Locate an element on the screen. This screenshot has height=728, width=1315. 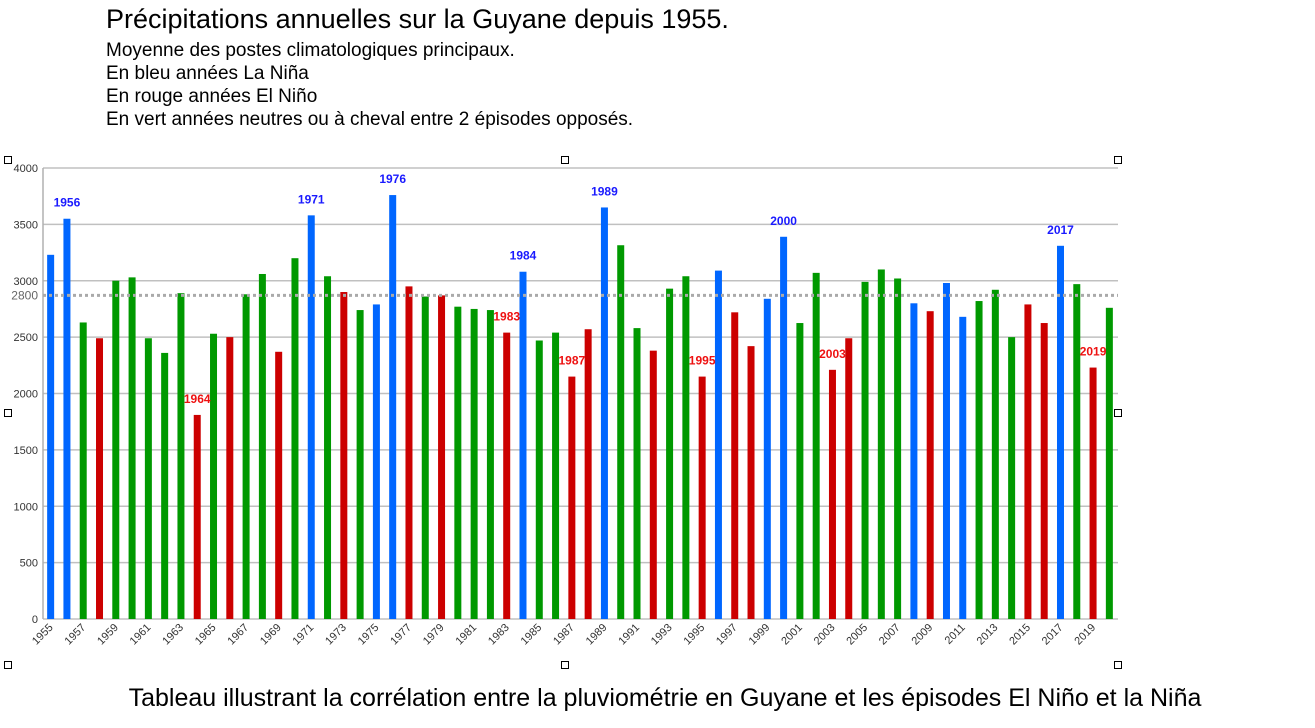
bar-1996 is located at coordinates (718, 444).